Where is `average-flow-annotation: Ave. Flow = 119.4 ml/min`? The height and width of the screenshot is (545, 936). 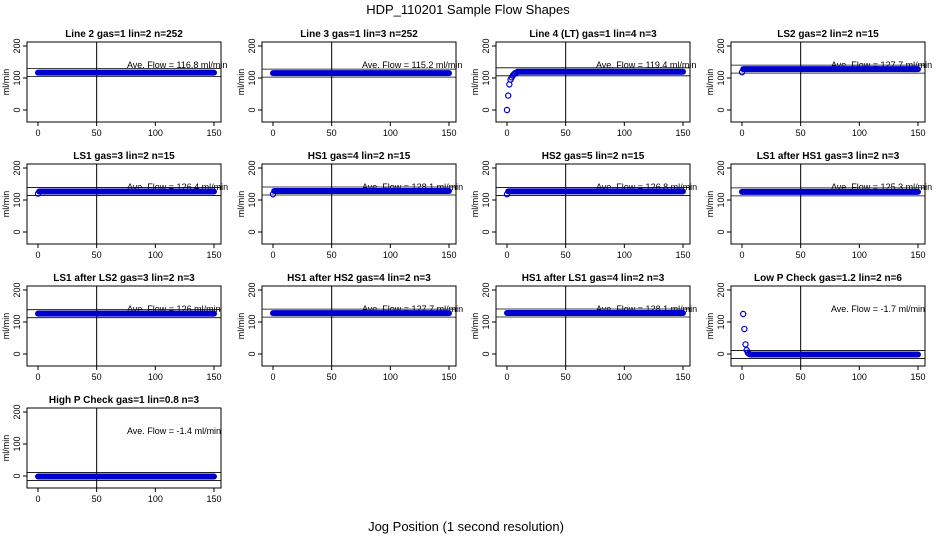
average-flow-annotation: Ave. Flow = 119.4 ml/min is located at coordinates (646, 65).